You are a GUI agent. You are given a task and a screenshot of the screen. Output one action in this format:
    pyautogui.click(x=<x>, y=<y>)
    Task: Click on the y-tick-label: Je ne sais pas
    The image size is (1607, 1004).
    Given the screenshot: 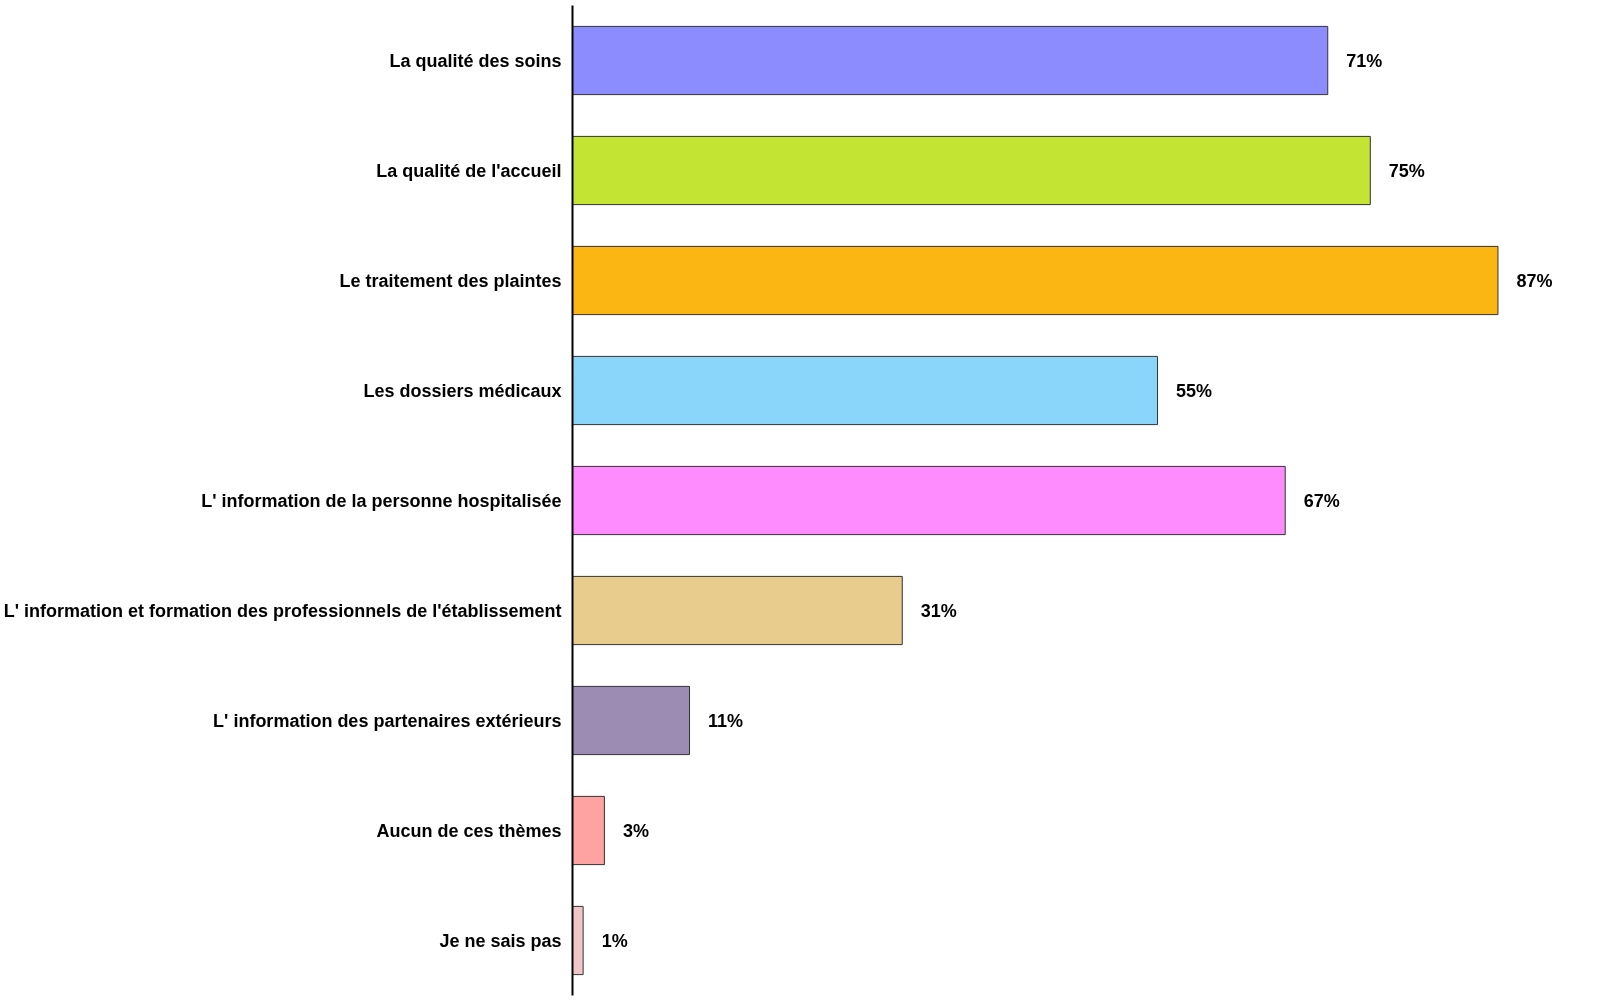 What is the action you would take?
    pyautogui.click(x=500, y=940)
    